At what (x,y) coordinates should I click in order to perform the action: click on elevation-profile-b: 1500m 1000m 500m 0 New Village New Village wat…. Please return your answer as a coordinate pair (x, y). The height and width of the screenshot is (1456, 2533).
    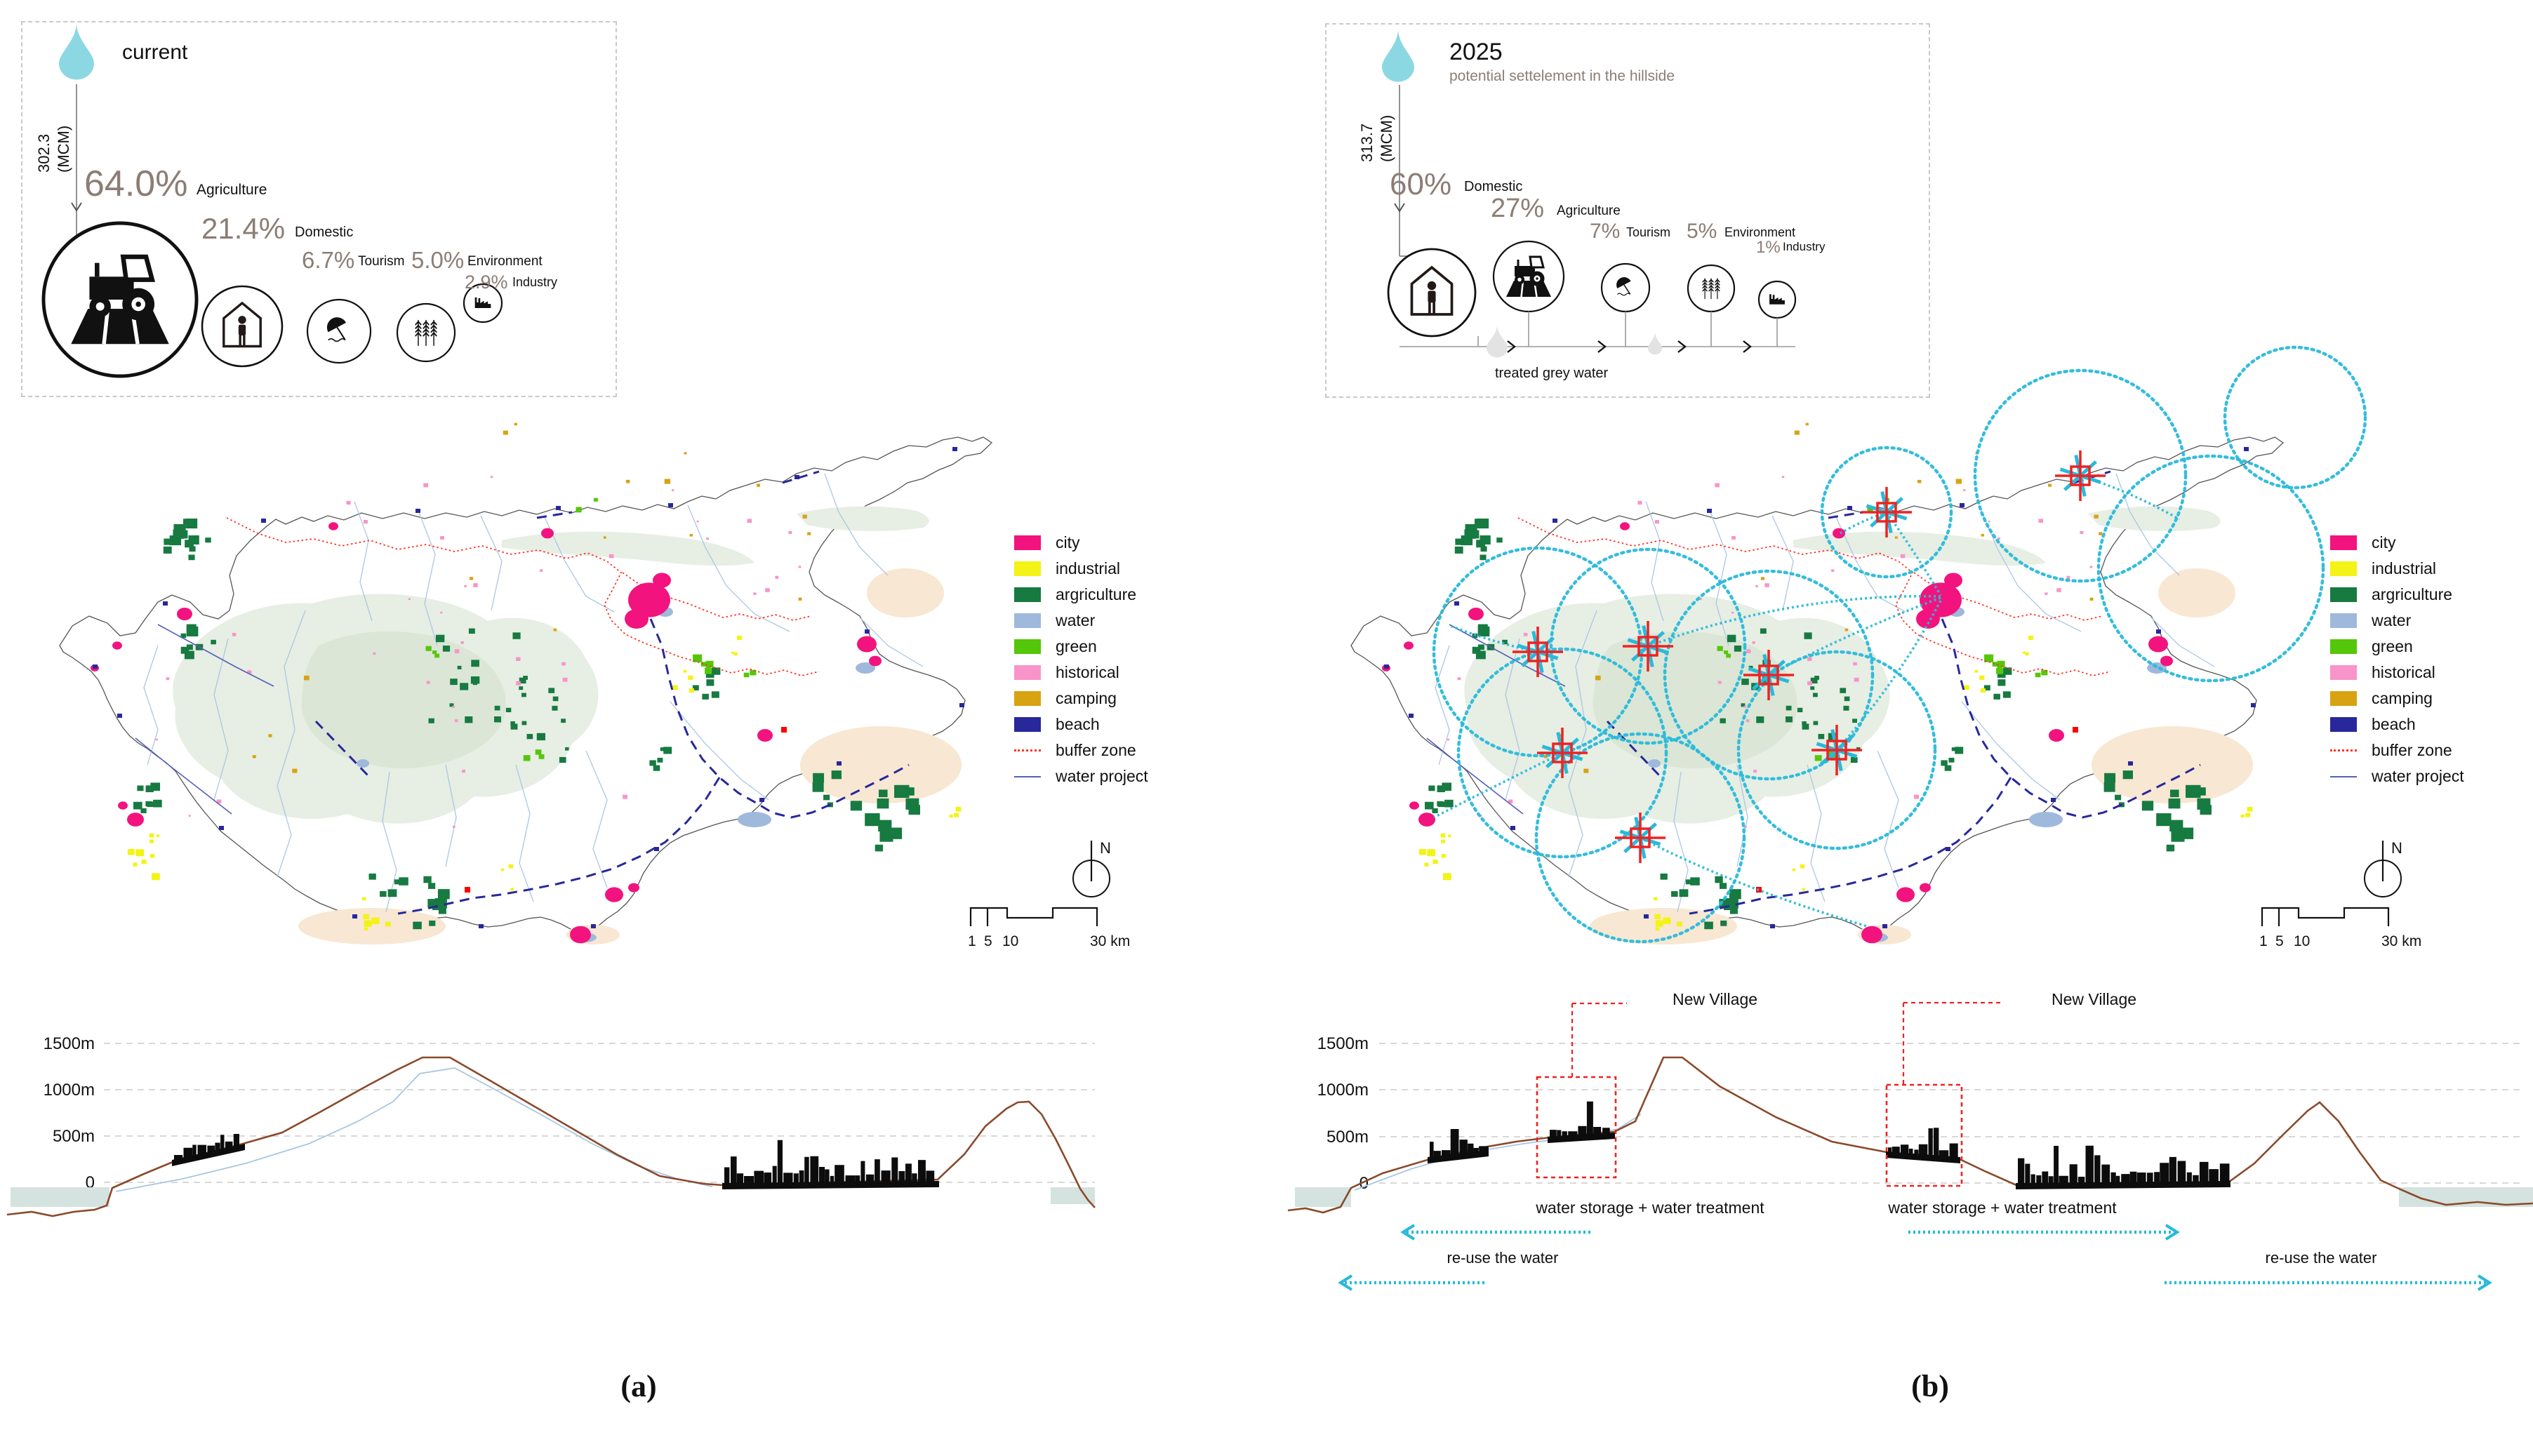
    Looking at the image, I should click on (1910, 1141).